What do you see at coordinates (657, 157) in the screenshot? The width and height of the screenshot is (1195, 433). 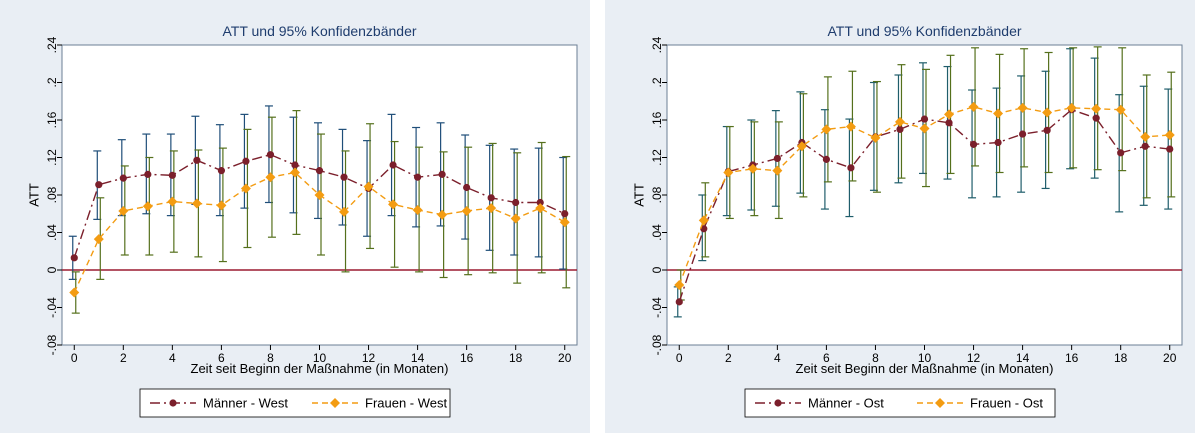 I see `y-tick-label: .12` at bounding box center [657, 157].